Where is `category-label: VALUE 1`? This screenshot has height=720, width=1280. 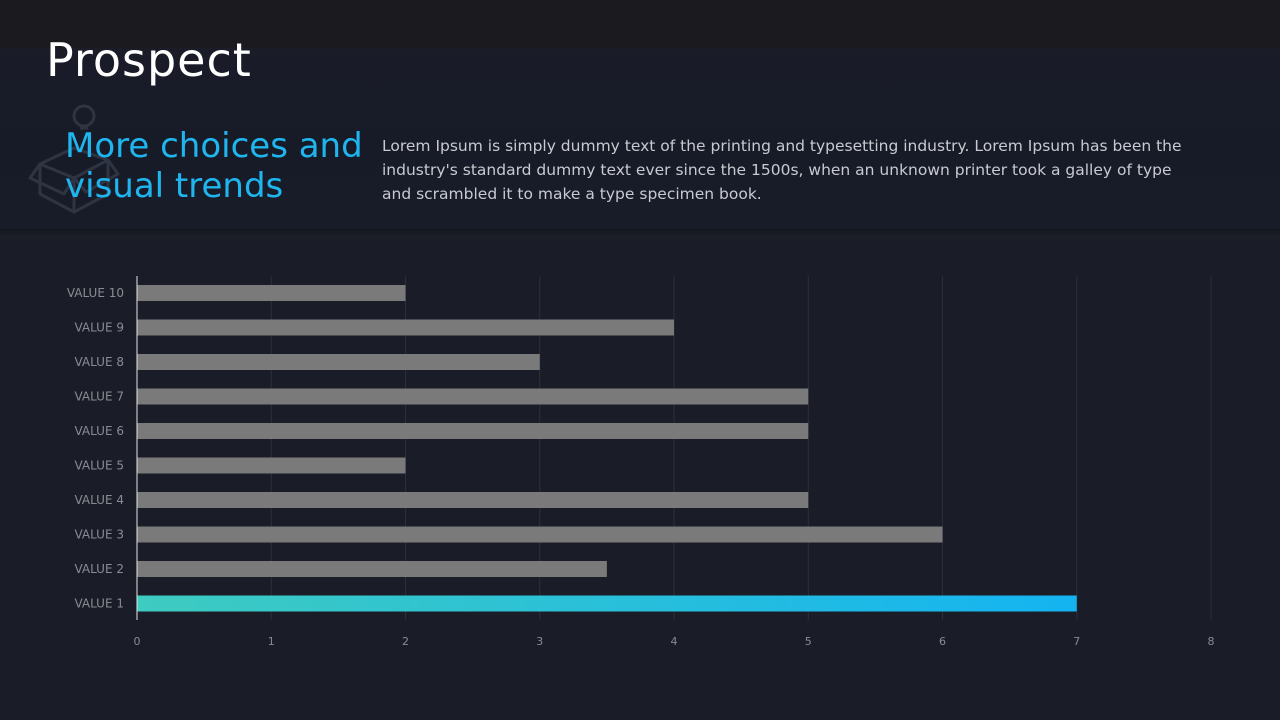
category-label: VALUE 1 is located at coordinates (99, 604).